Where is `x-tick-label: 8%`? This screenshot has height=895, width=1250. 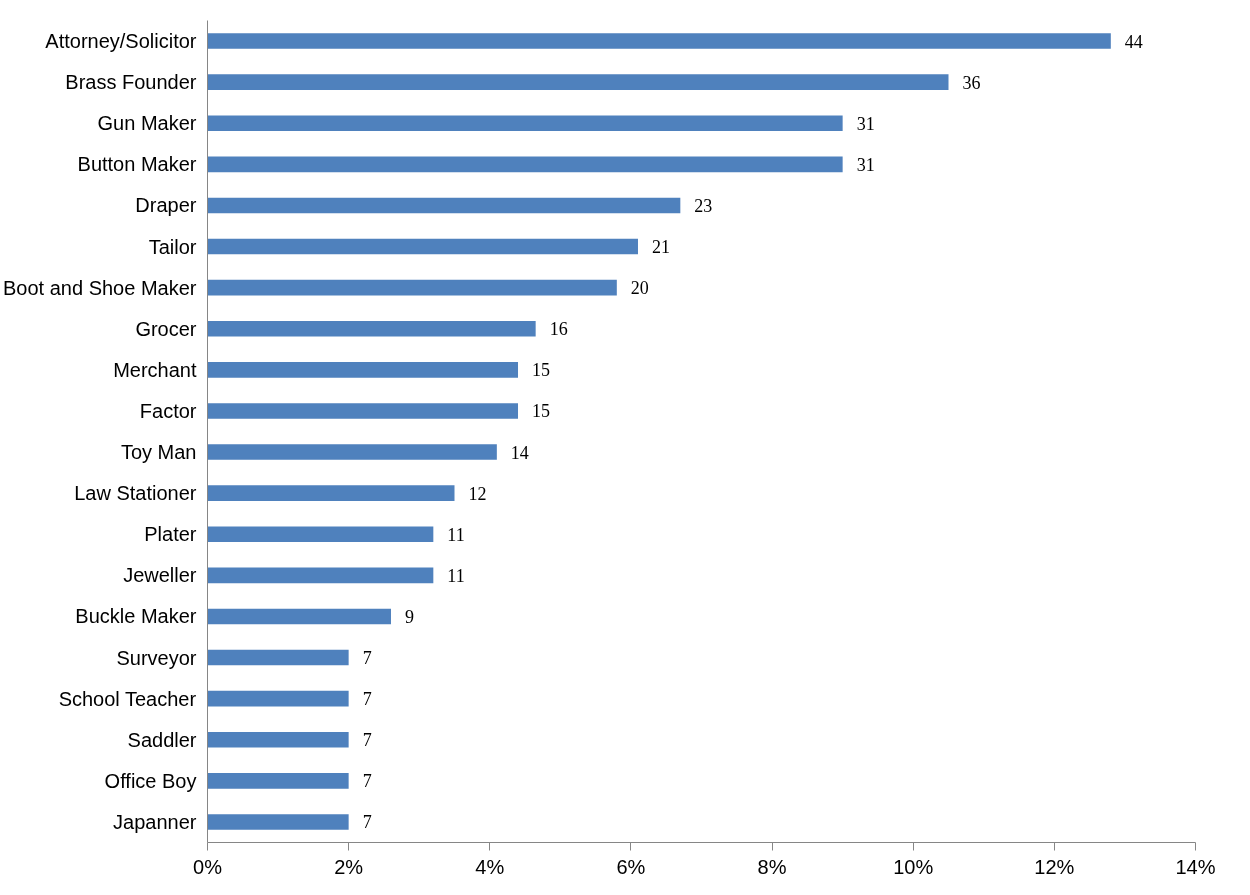
x-tick-label: 8% is located at coordinates (772, 866).